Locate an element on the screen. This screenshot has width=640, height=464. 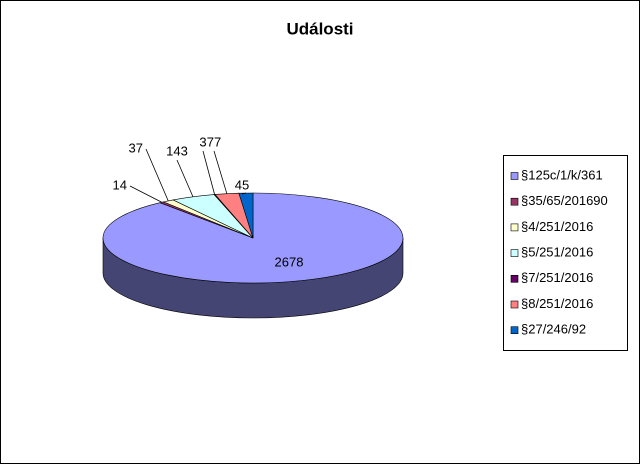
data-label: 37 is located at coordinates (136, 147).